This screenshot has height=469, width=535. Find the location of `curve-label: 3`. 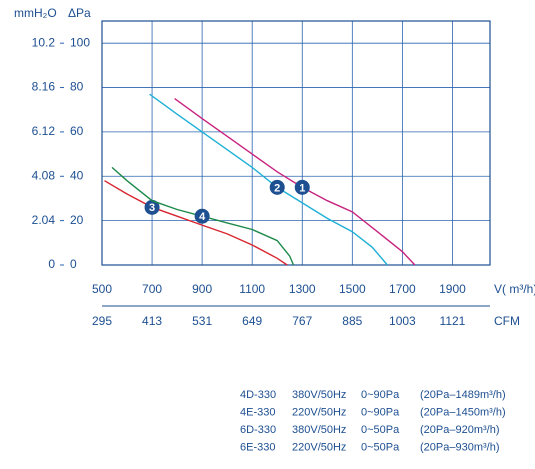

curve-label: 3 is located at coordinates (152, 208).